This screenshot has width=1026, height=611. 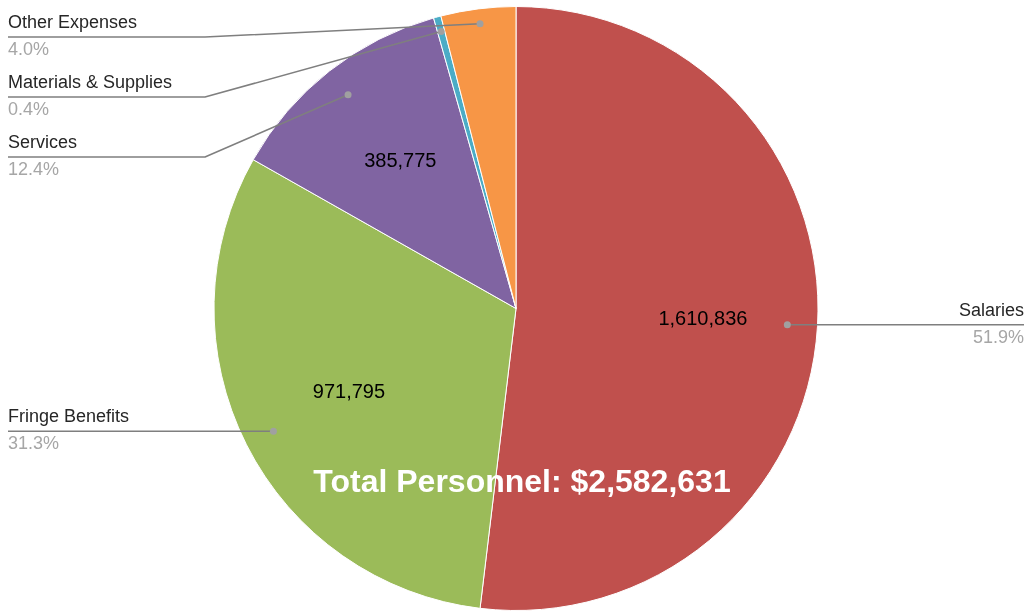 I want to click on data-label: 31.3%, so click(x=34, y=443).